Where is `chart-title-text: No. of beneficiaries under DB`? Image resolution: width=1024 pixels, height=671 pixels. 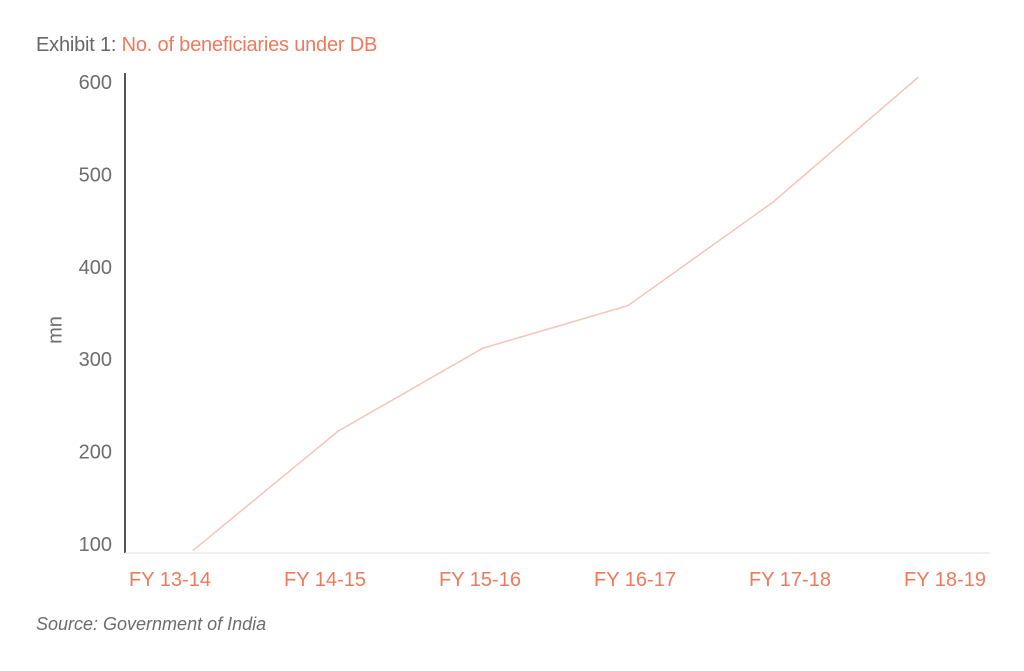
chart-title-text: No. of beneficiaries under DB is located at coordinates (249, 45).